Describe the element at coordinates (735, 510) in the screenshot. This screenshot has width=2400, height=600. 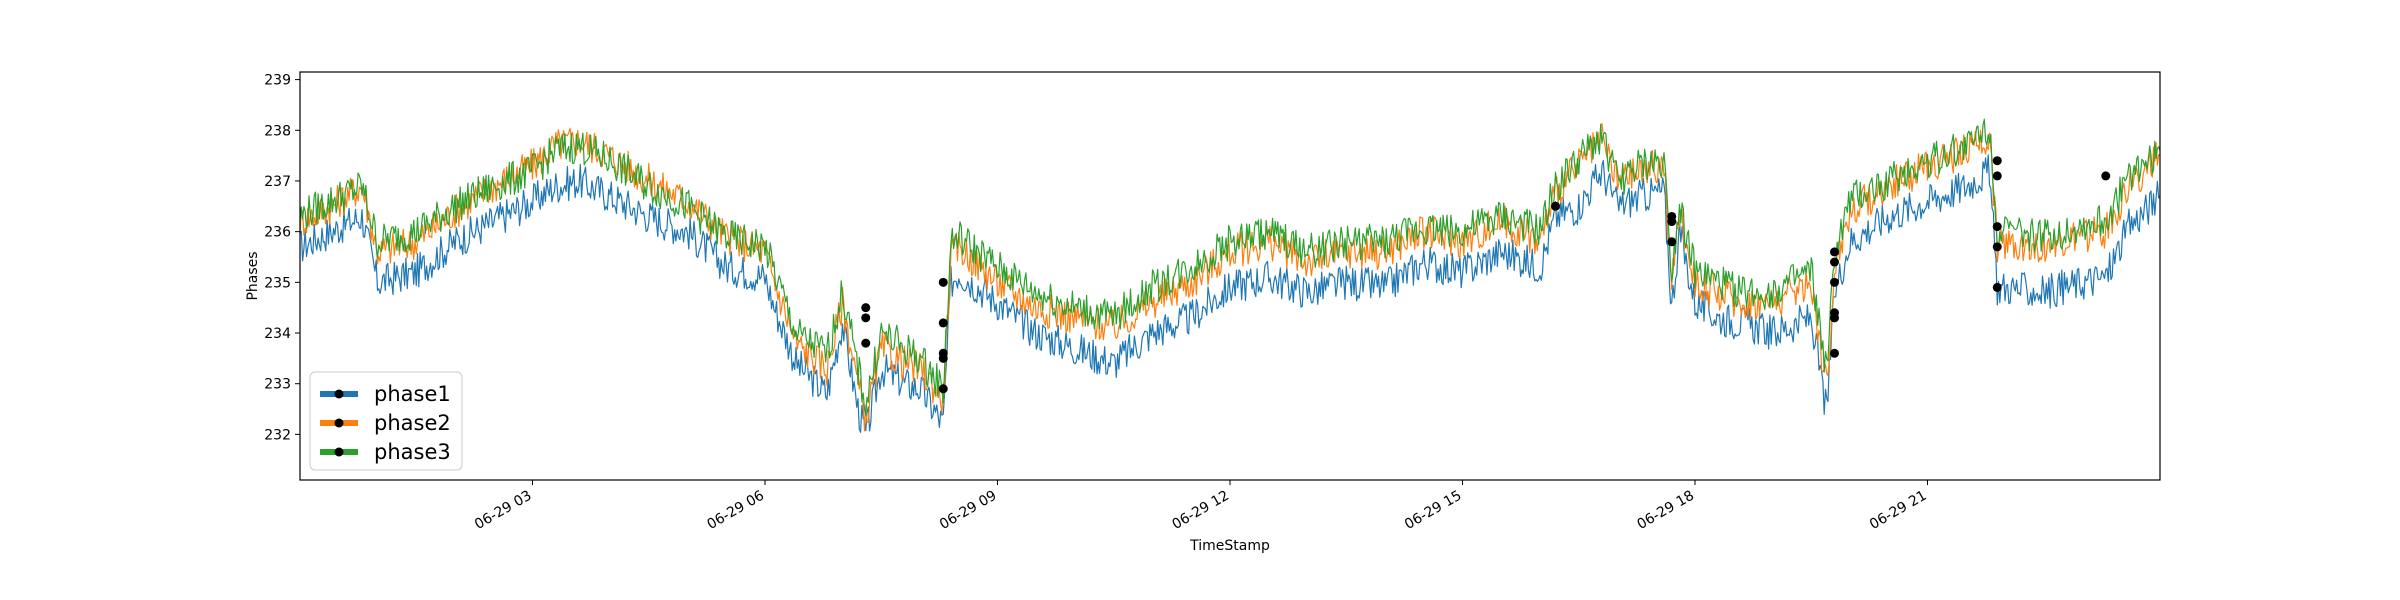
I see `x-tick-label: 06-29 06` at that location.